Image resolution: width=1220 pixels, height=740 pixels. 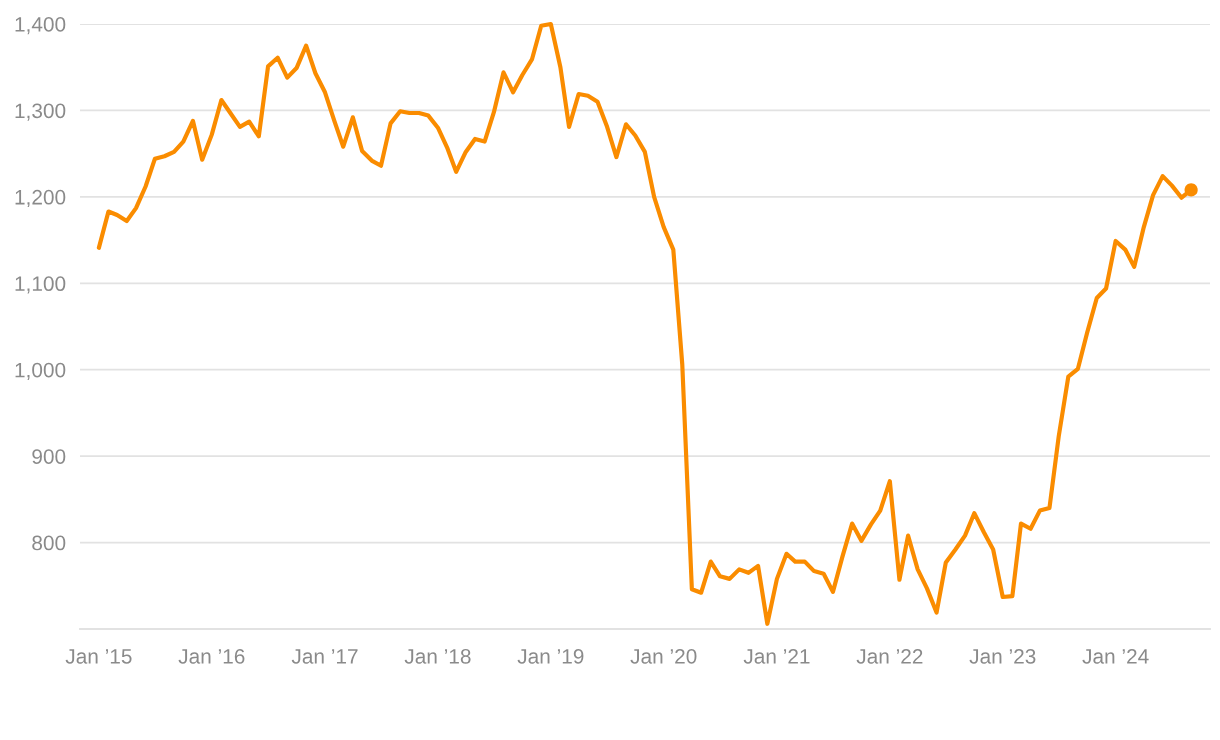 I want to click on y-tick-label: 1,100, so click(x=40, y=285).